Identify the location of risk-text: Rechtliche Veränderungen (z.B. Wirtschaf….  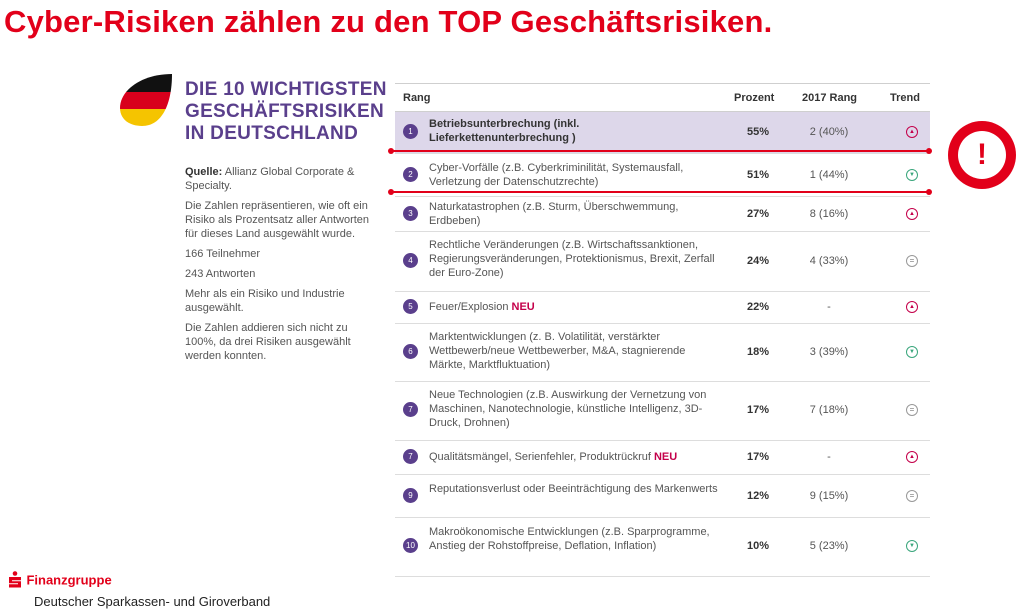
(572, 259).